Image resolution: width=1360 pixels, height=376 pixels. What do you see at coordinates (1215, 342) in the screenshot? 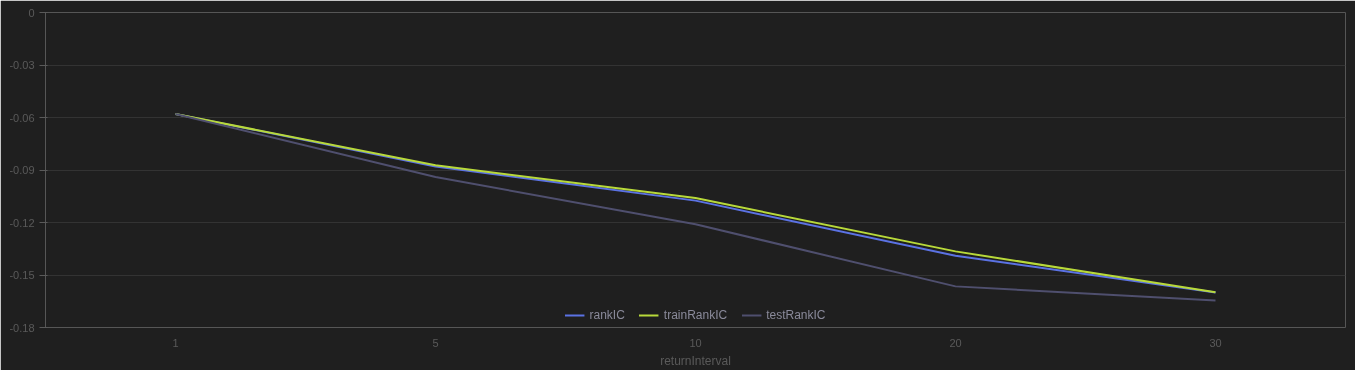
I see `x-tick-label: 30` at bounding box center [1215, 342].